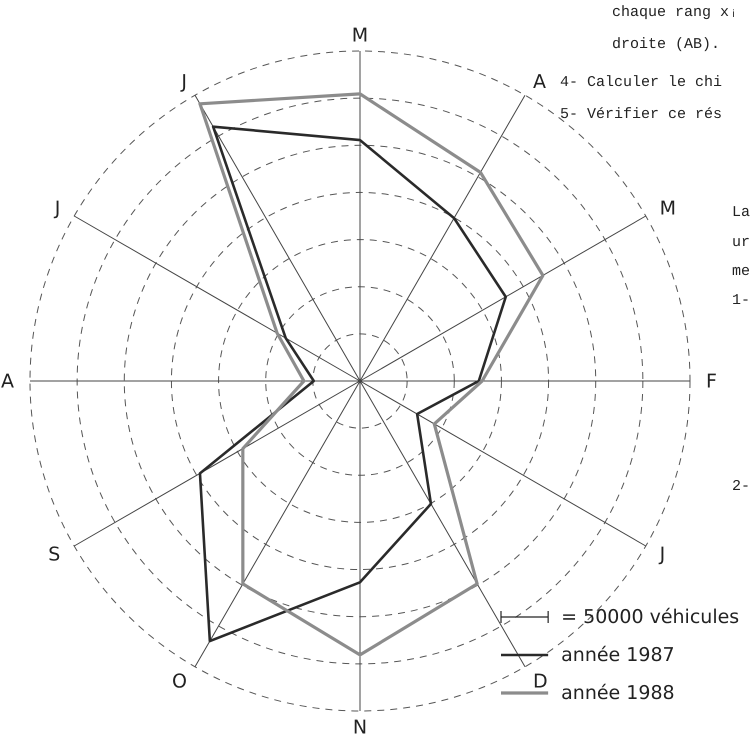 The width and height of the screenshot is (754, 755). What do you see at coordinates (741, 212) in the screenshot?
I see `text: La` at bounding box center [741, 212].